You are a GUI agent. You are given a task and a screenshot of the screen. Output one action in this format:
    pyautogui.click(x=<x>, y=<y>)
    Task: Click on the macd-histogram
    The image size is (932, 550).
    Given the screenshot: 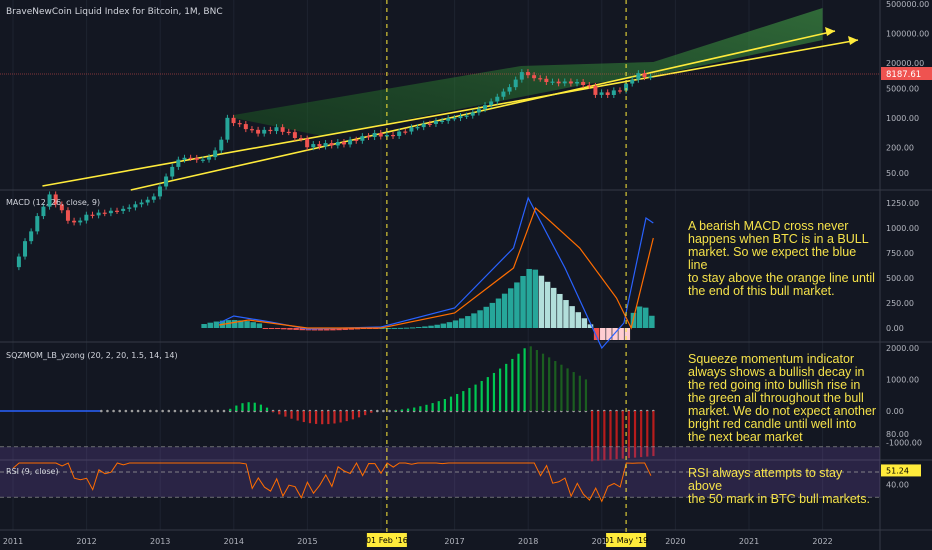 What is the action you would take?
    pyautogui.click(x=428, y=304)
    